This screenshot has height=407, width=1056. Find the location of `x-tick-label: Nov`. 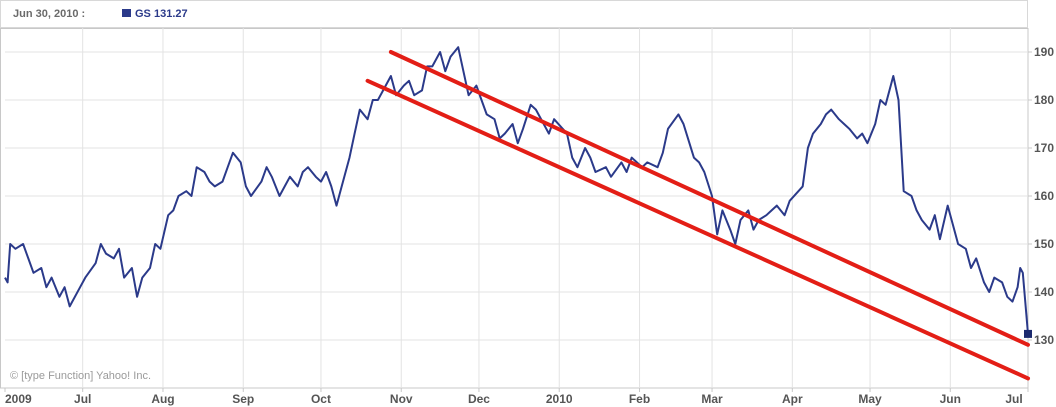

x-tick-label: Nov is located at coordinates (401, 399).